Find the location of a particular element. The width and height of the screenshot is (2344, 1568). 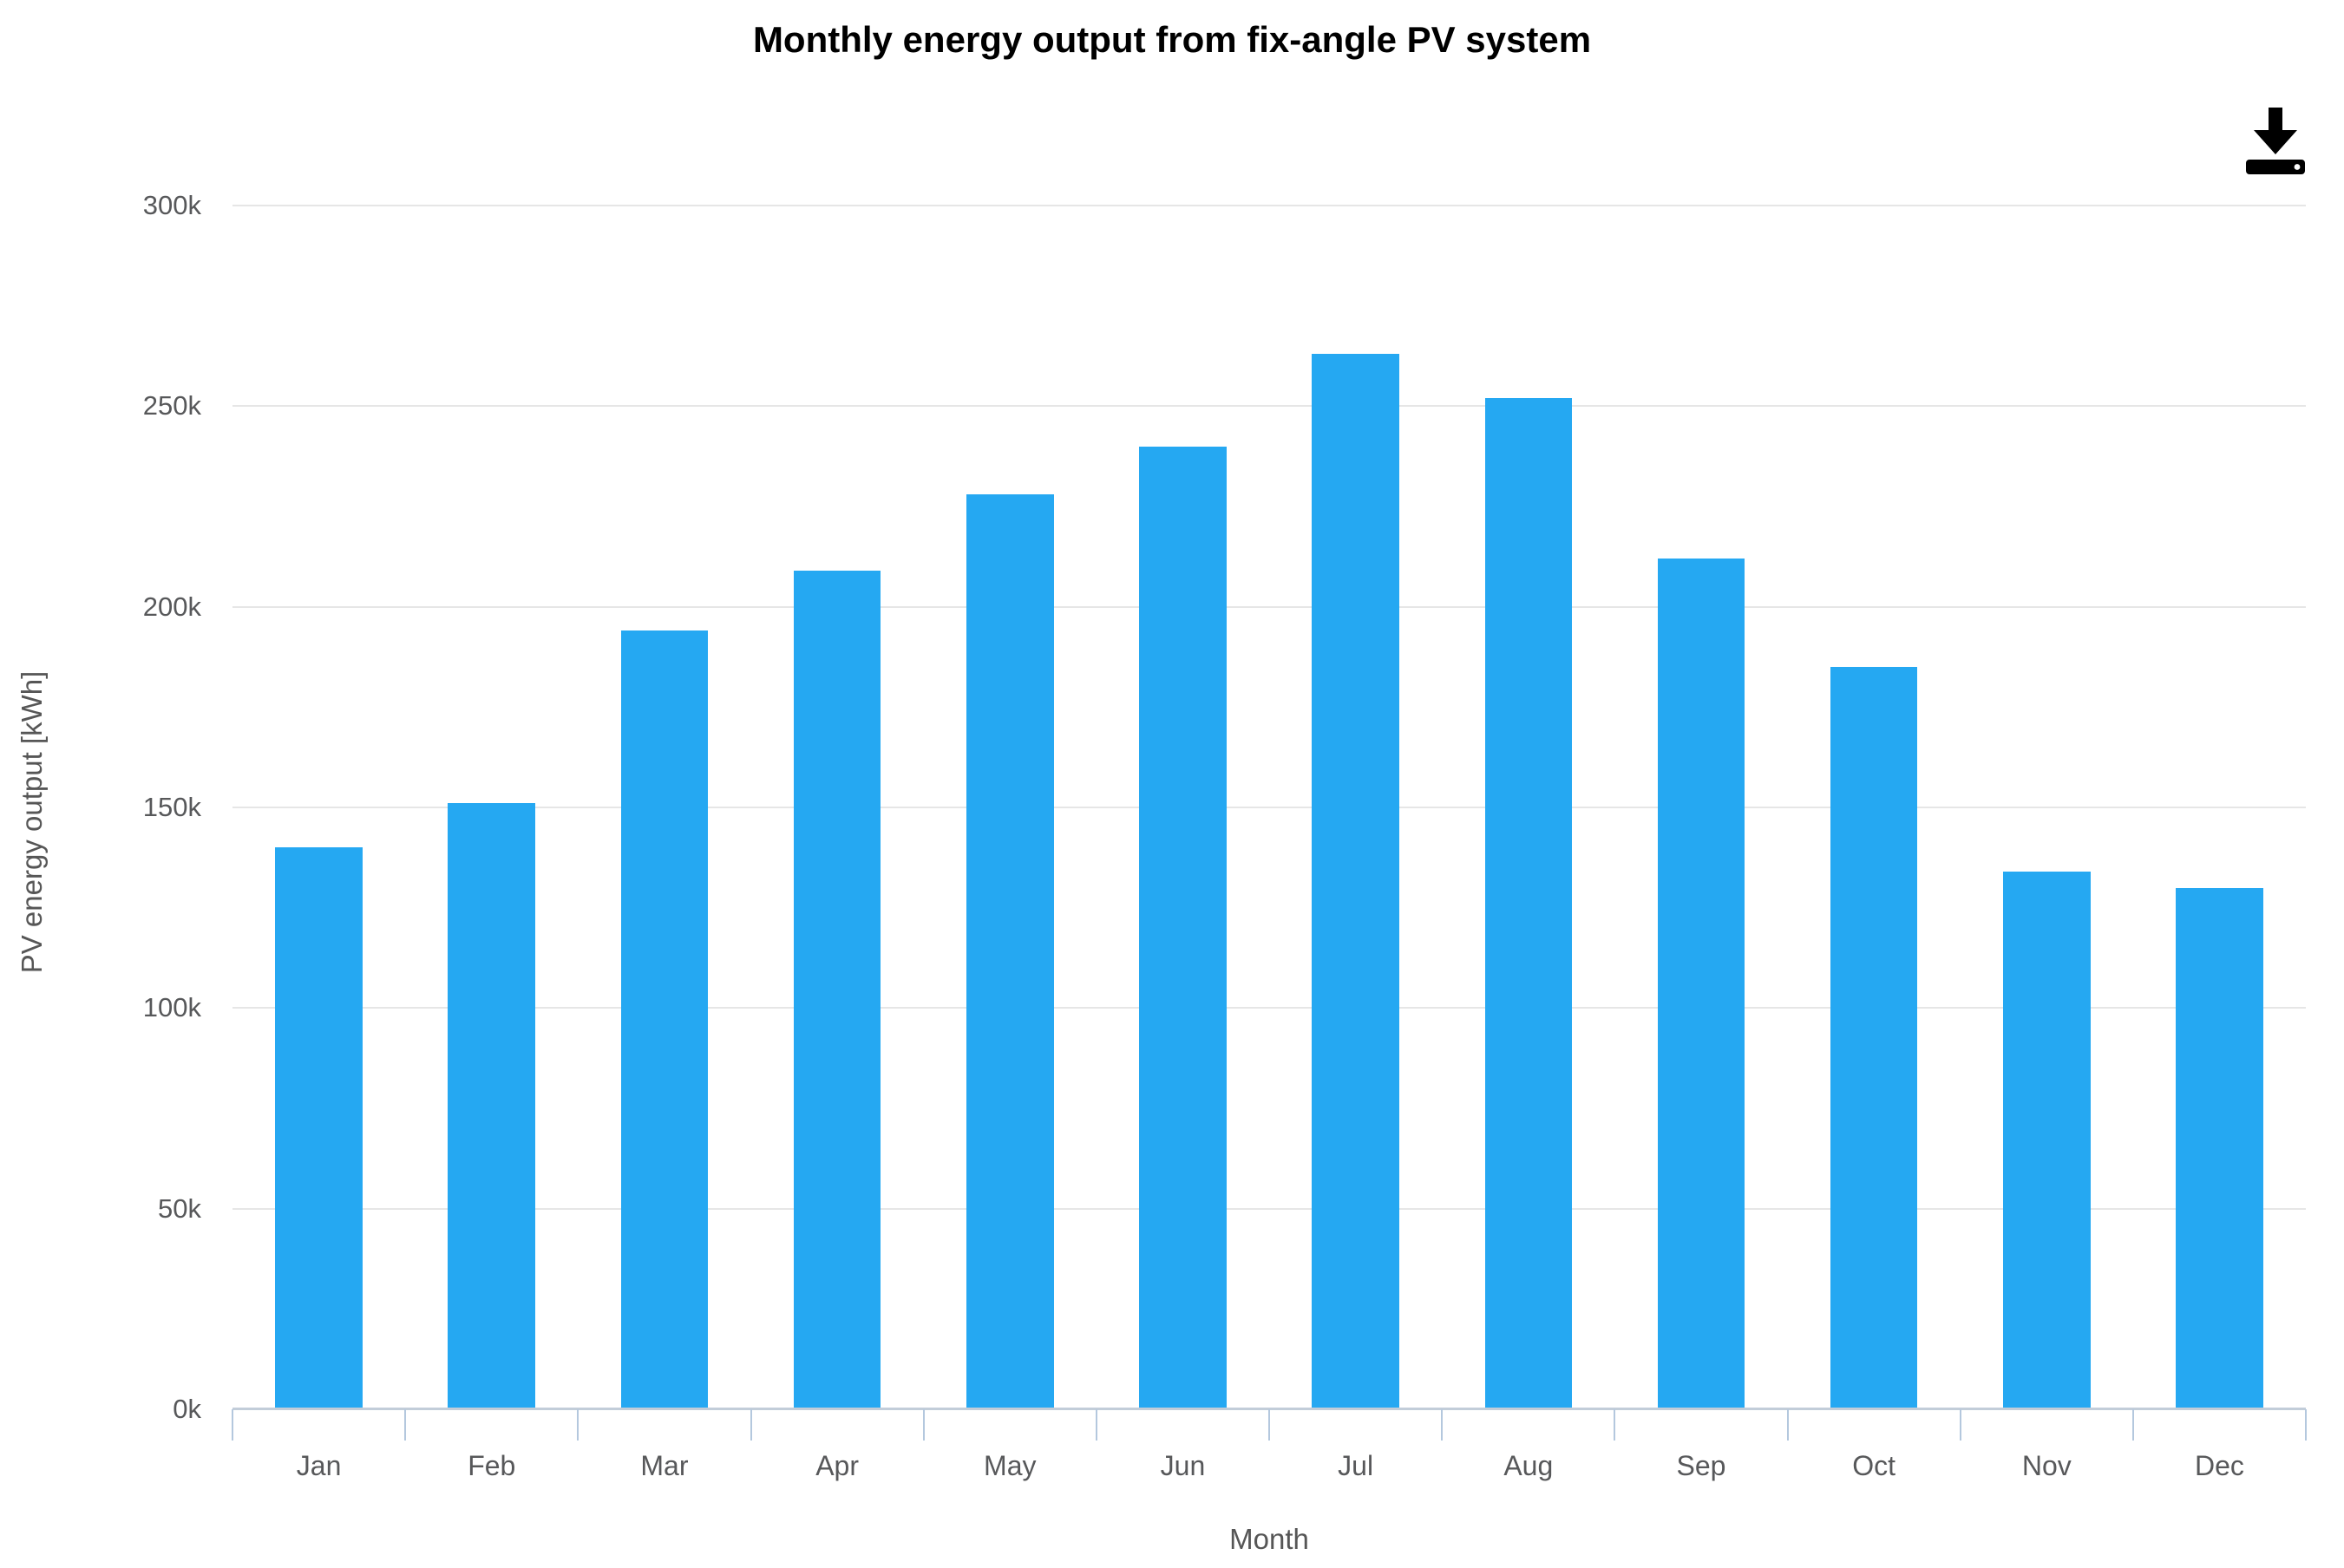

bar-jan is located at coordinates (319, 1128).